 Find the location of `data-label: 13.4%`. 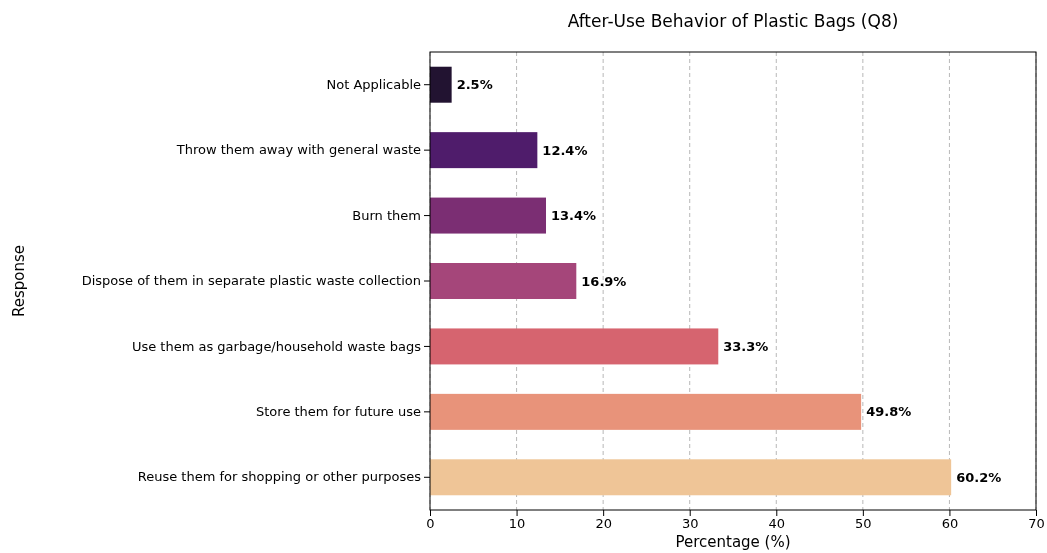

data-label: 13.4% is located at coordinates (574, 216).